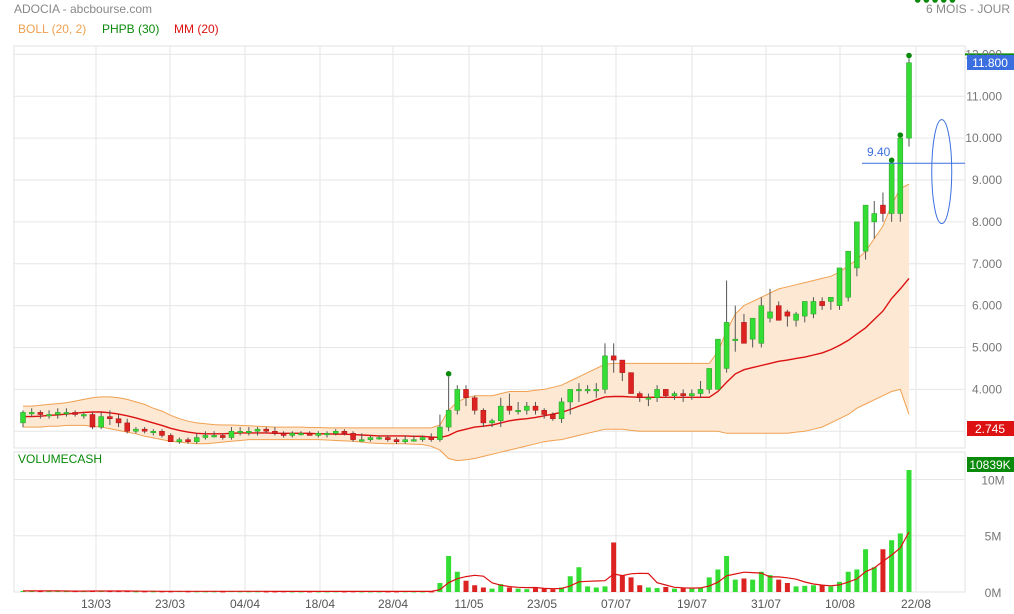 Image resolution: width=1014 pixels, height=614 pixels. I want to click on price-tick-label: 9.000, so click(987, 180).